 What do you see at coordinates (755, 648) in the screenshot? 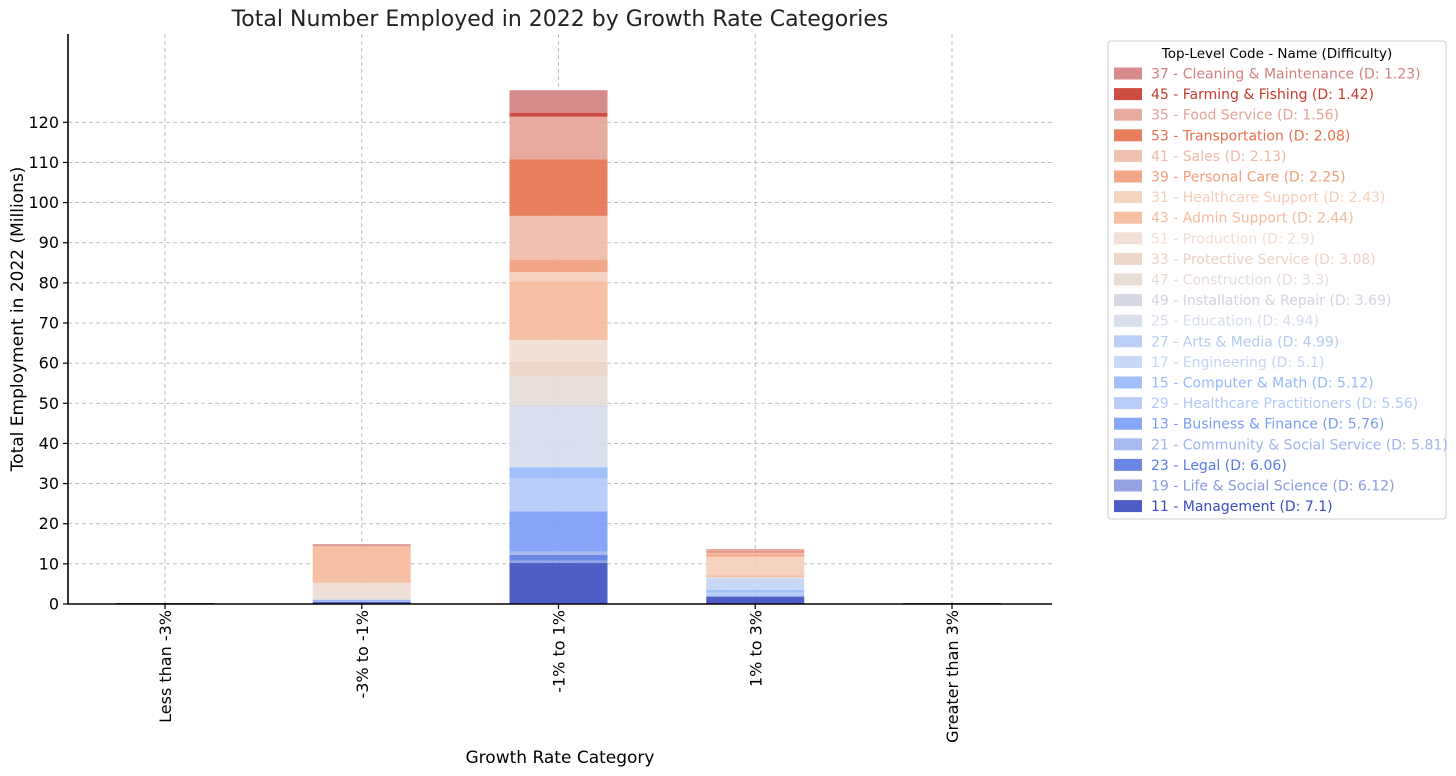
I see `x-tick-label: 1% to 3%` at bounding box center [755, 648].